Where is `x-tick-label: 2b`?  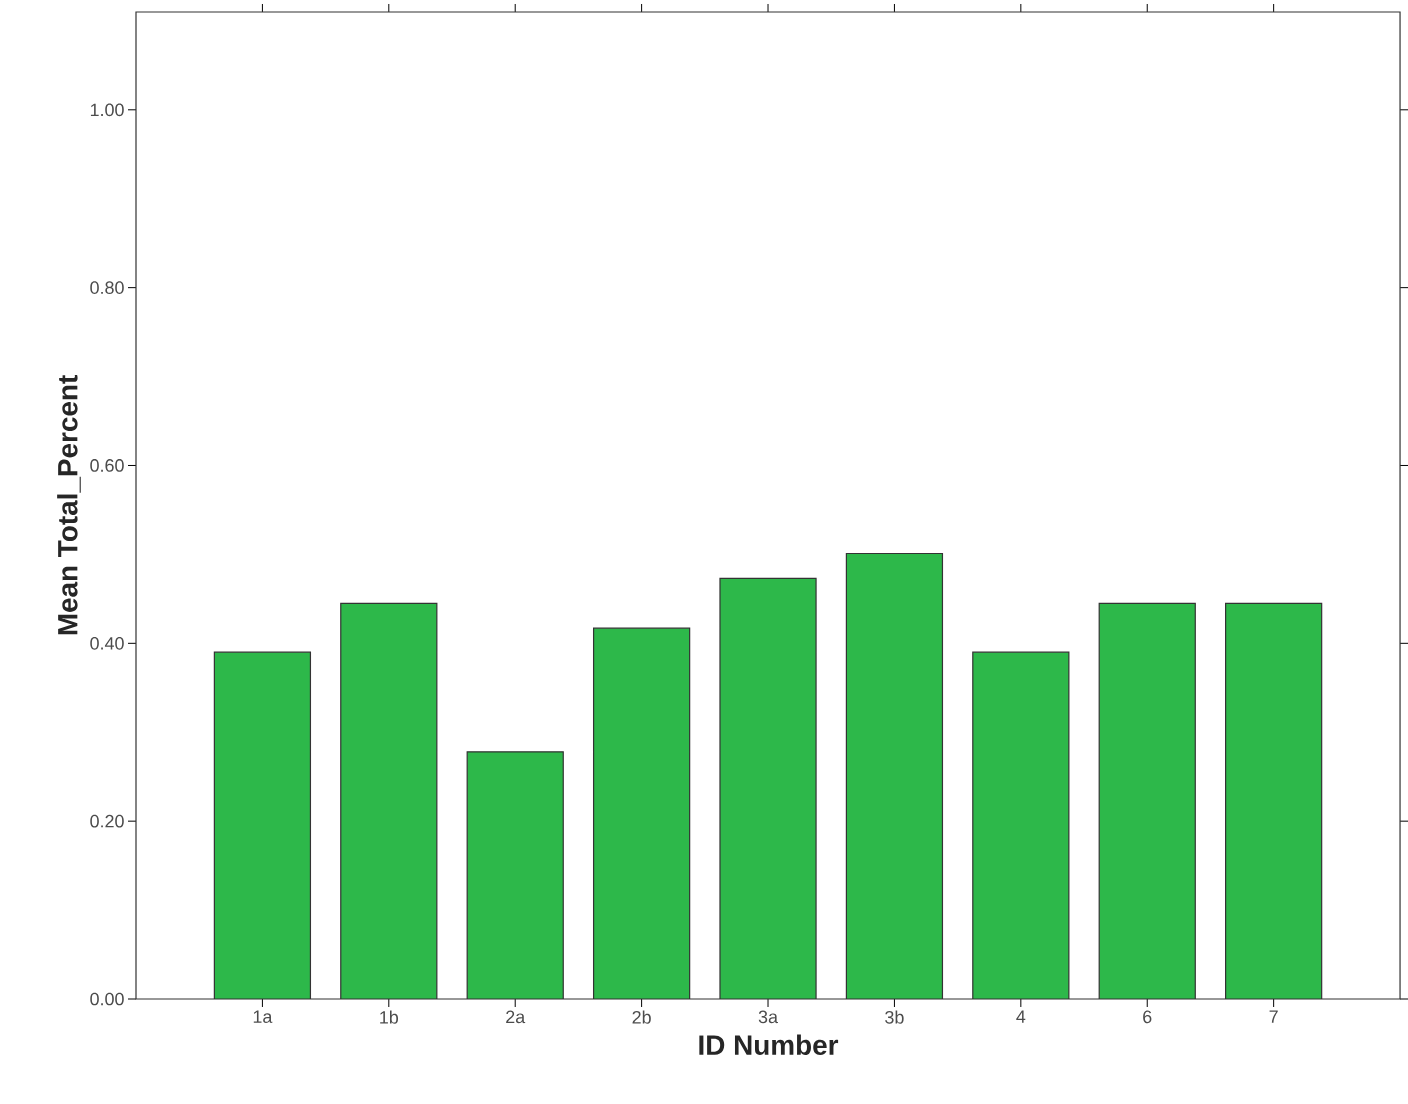
x-tick-label: 2b is located at coordinates (641, 1017).